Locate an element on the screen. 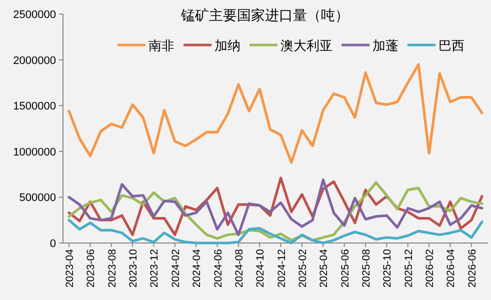 Image resolution: width=491 pixels, height=300 pixels. y-tick-label: 2500000 is located at coordinates (34, 15).